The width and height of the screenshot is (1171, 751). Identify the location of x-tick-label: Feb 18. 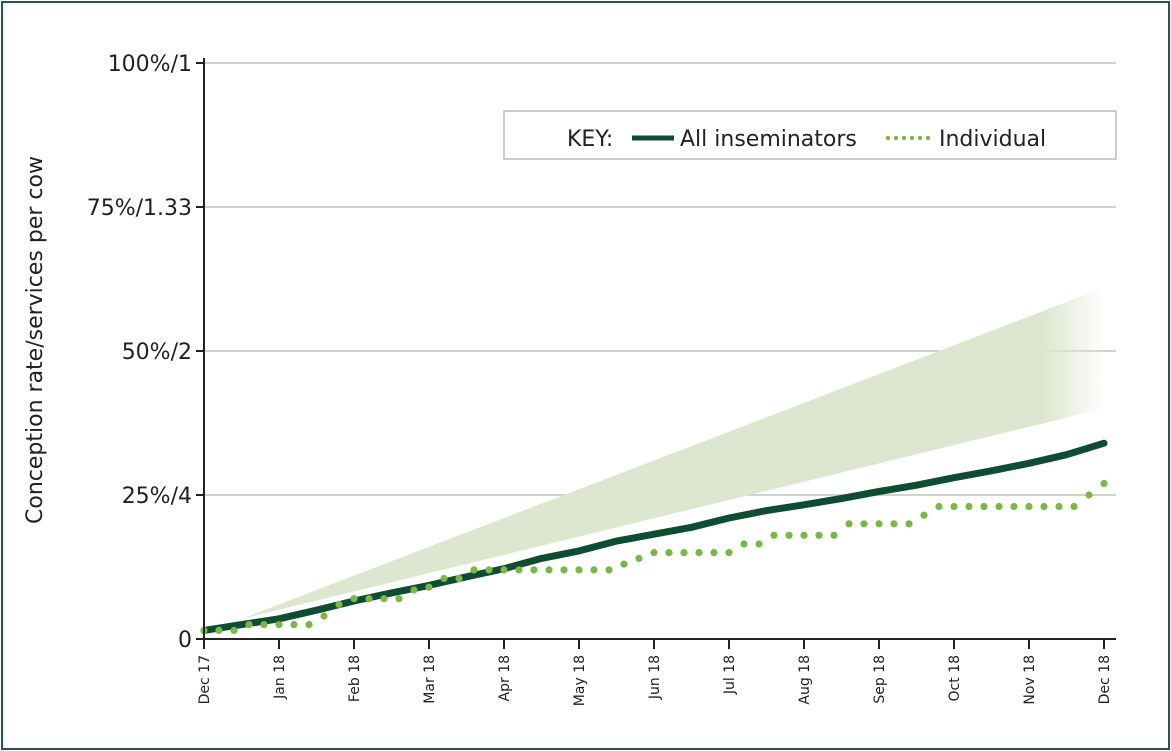
(355, 678).